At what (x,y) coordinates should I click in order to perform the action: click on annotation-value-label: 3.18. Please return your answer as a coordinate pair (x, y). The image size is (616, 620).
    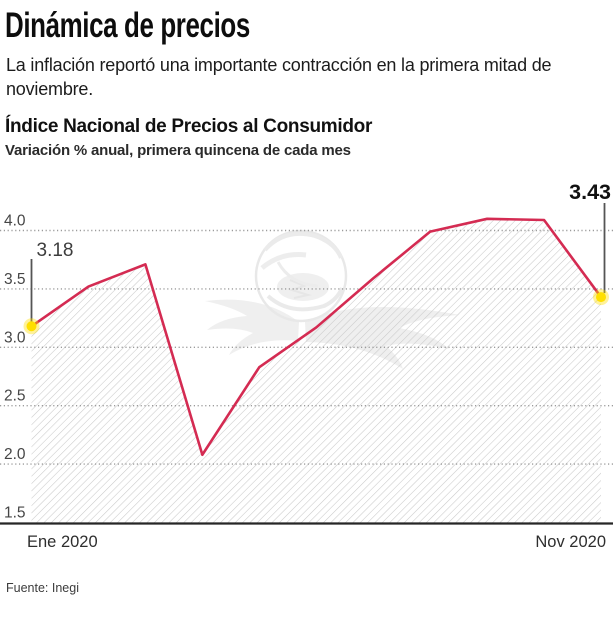
    Looking at the image, I should click on (55, 250).